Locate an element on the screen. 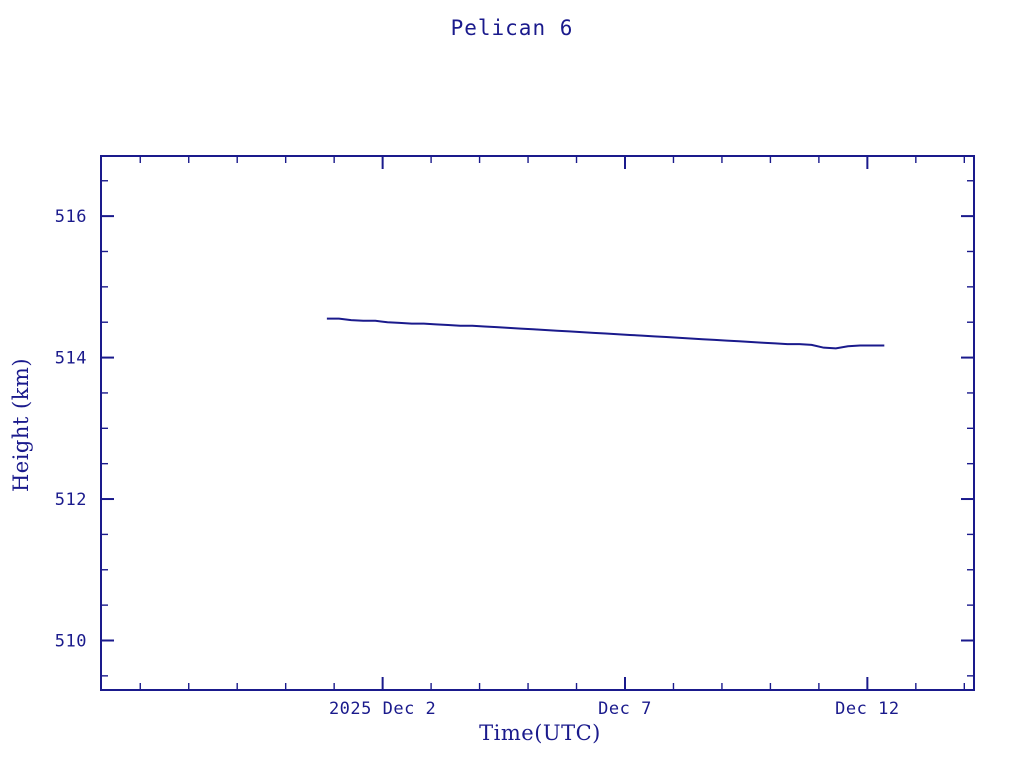 The width and height of the screenshot is (1024, 768). chart-title: Pelican 6 is located at coordinates (512, 28).